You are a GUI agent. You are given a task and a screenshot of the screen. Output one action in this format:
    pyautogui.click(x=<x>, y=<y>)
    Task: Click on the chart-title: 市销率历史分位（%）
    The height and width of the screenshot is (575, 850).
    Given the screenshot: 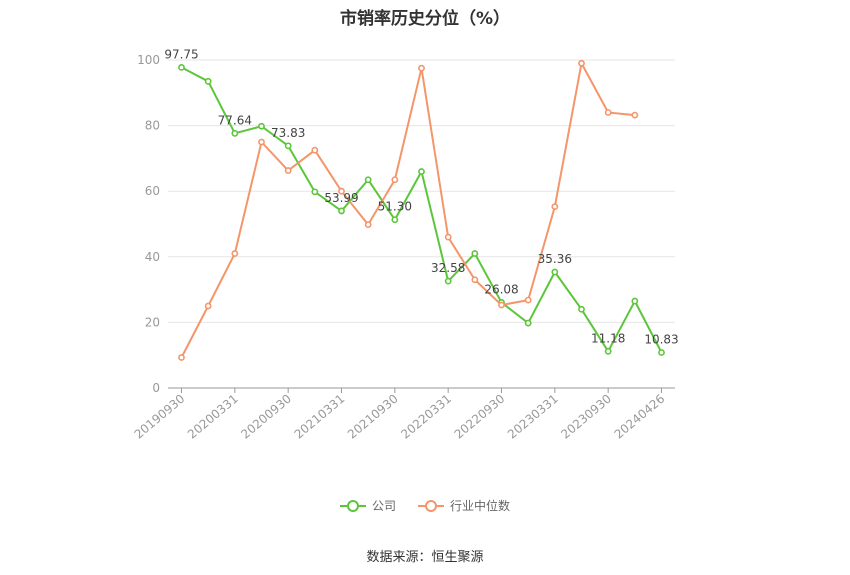 What is the action you would take?
    pyautogui.click(x=425, y=19)
    